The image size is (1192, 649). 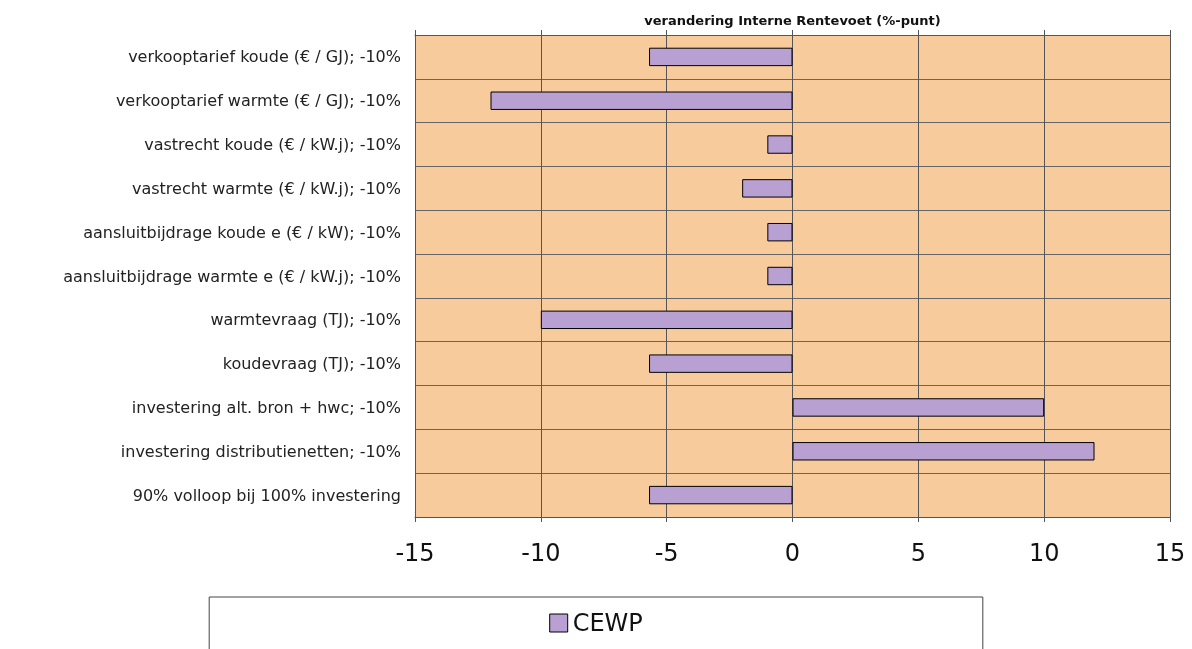 I want to click on y-tick-label: aansluitbijdrage koude e (€ / kW); -10%, so click(x=242, y=232).